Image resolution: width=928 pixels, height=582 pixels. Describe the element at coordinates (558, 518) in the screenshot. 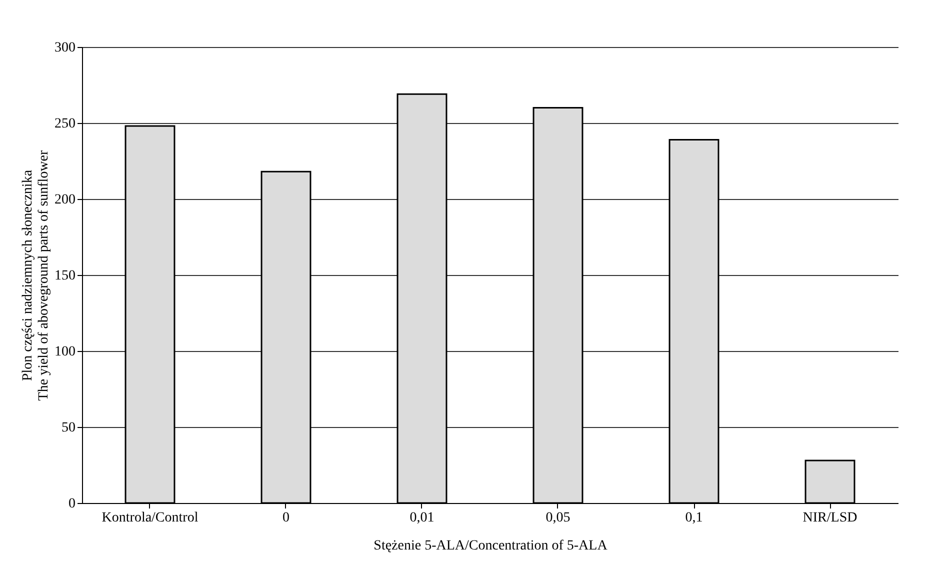

I see `x-tick-label: 0,05` at that location.